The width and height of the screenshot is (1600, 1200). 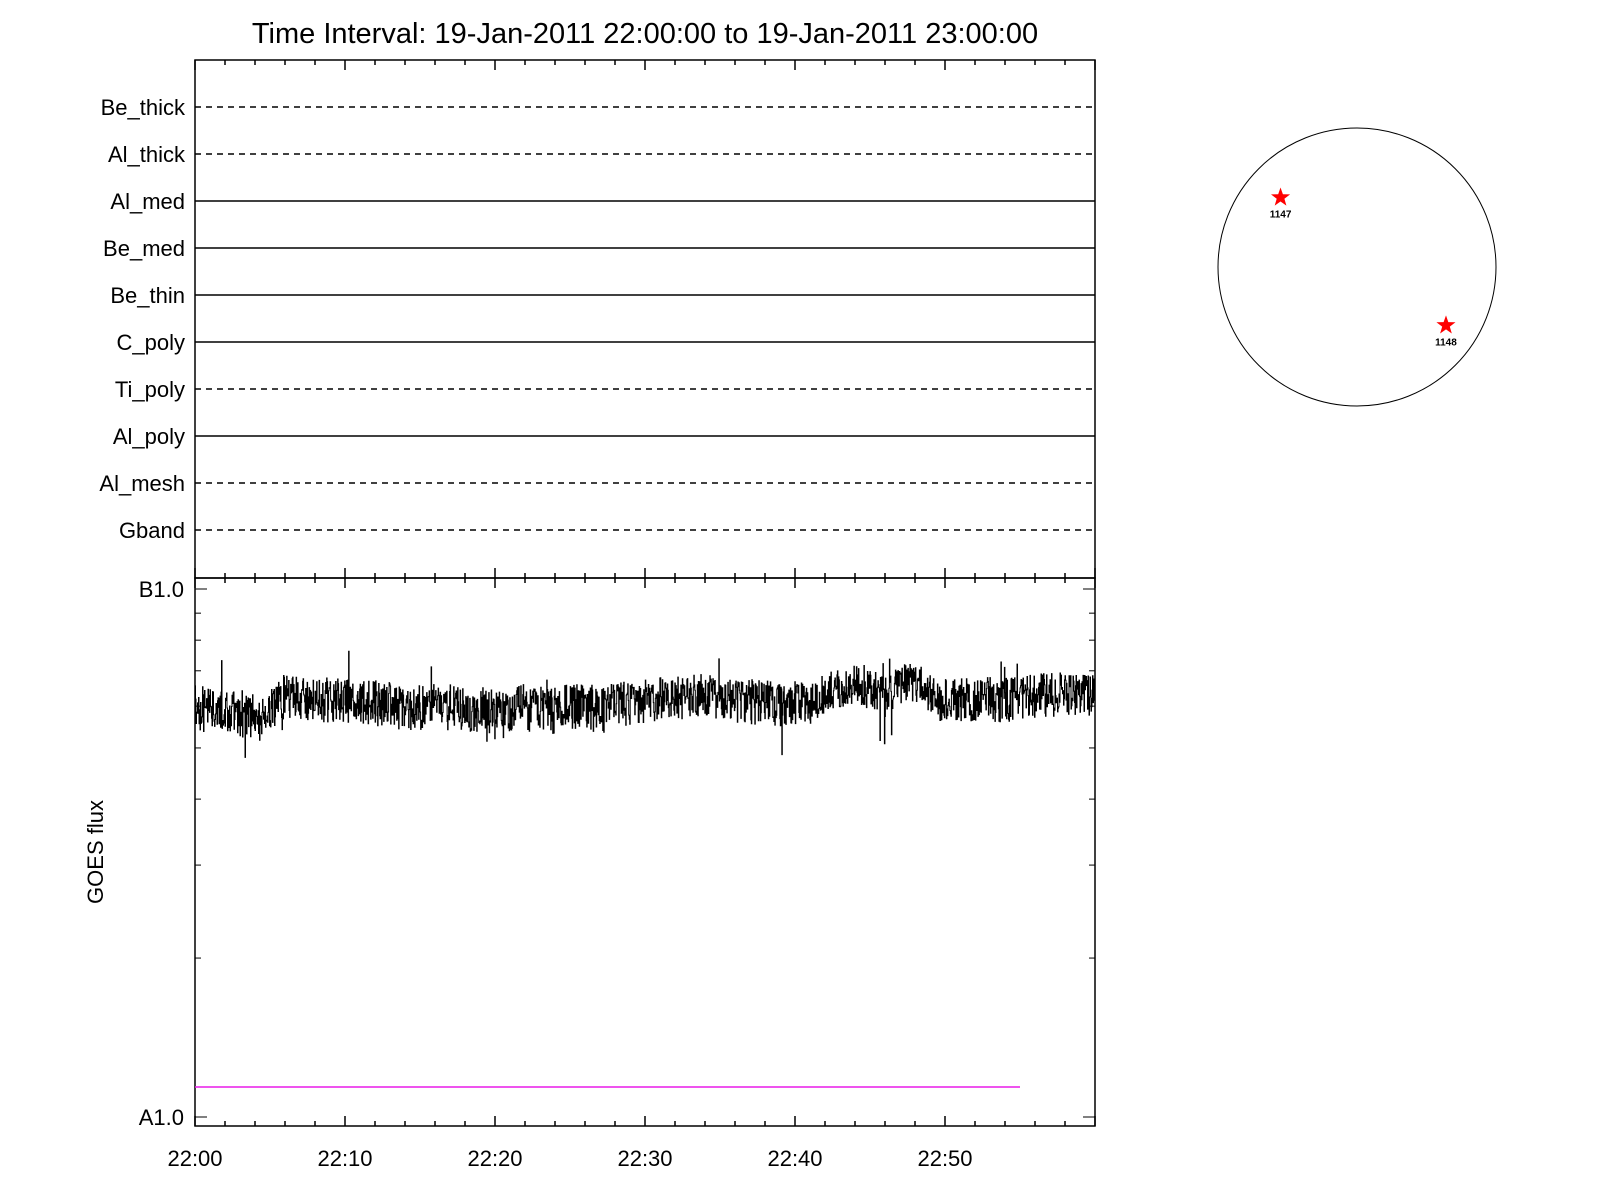 I want to click on solar-disk-panel: 1147 1148, so click(x=1357, y=267).